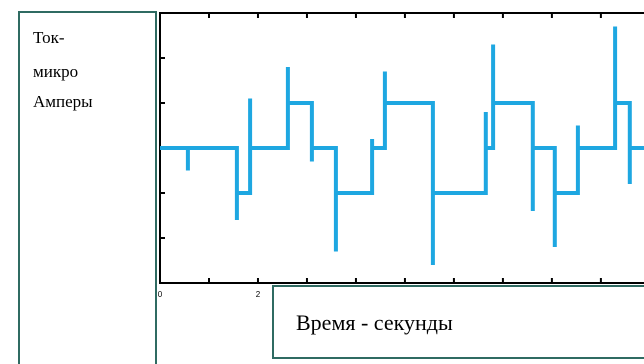  What do you see at coordinates (258, 294) in the screenshot?
I see `x-tick-label: 2` at bounding box center [258, 294].